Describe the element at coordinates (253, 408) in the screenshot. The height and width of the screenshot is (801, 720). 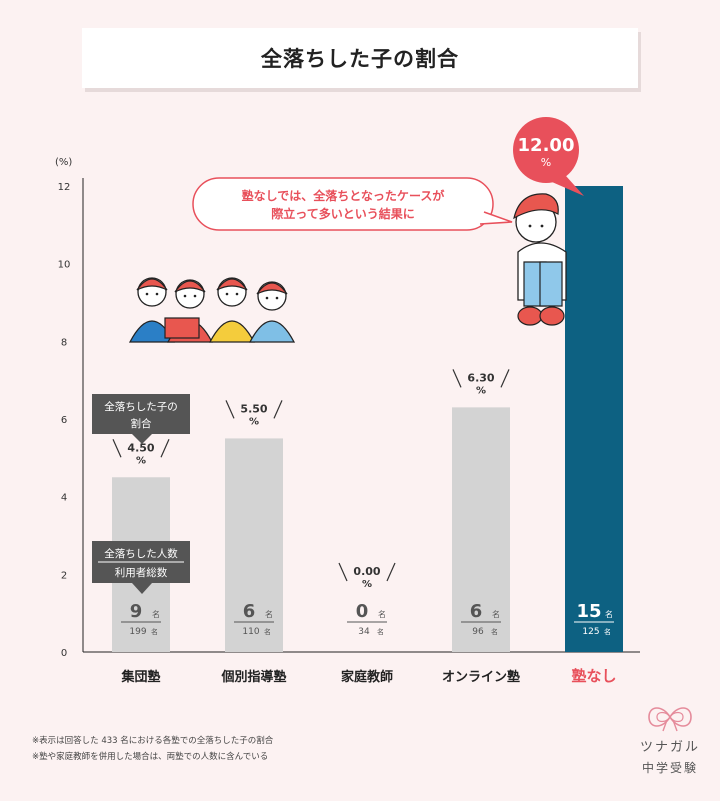
I see `value-label: 5.50` at that location.